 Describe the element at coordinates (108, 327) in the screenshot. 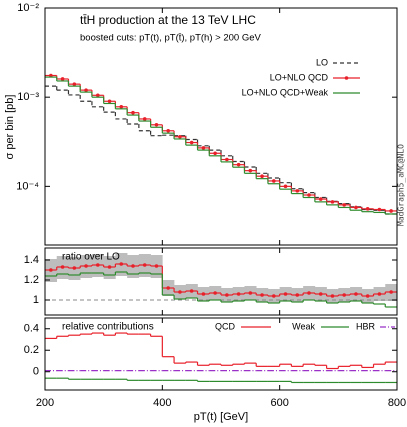

I see `panel-label: relative contributions` at that location.